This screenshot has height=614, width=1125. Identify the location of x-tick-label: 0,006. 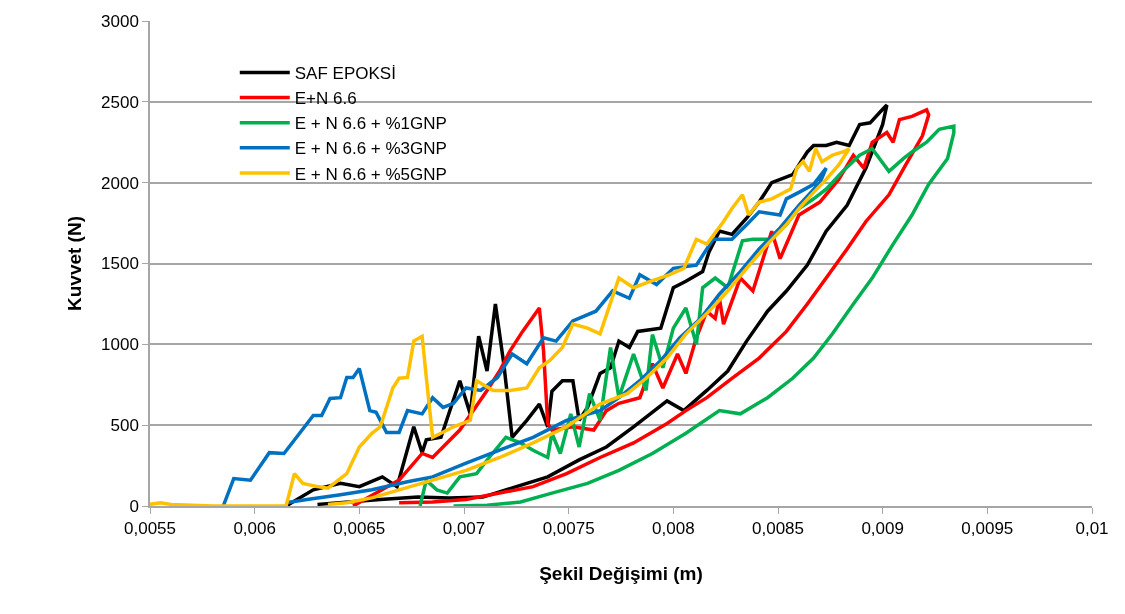
(254, 529).